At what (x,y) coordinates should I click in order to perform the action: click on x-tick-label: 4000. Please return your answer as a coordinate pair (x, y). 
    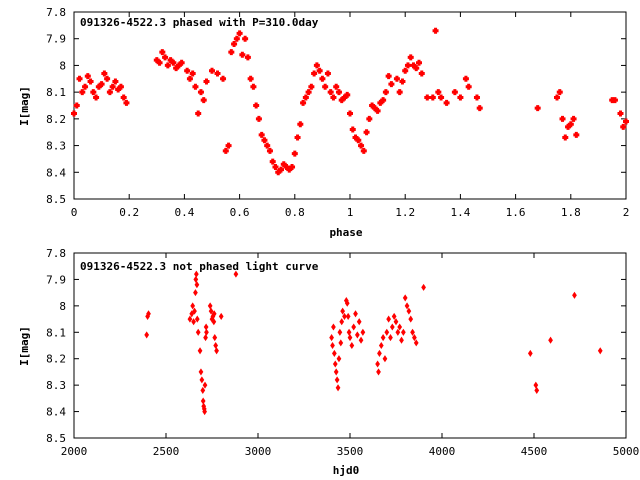
    Looking at the image, I should click on (442, 451).